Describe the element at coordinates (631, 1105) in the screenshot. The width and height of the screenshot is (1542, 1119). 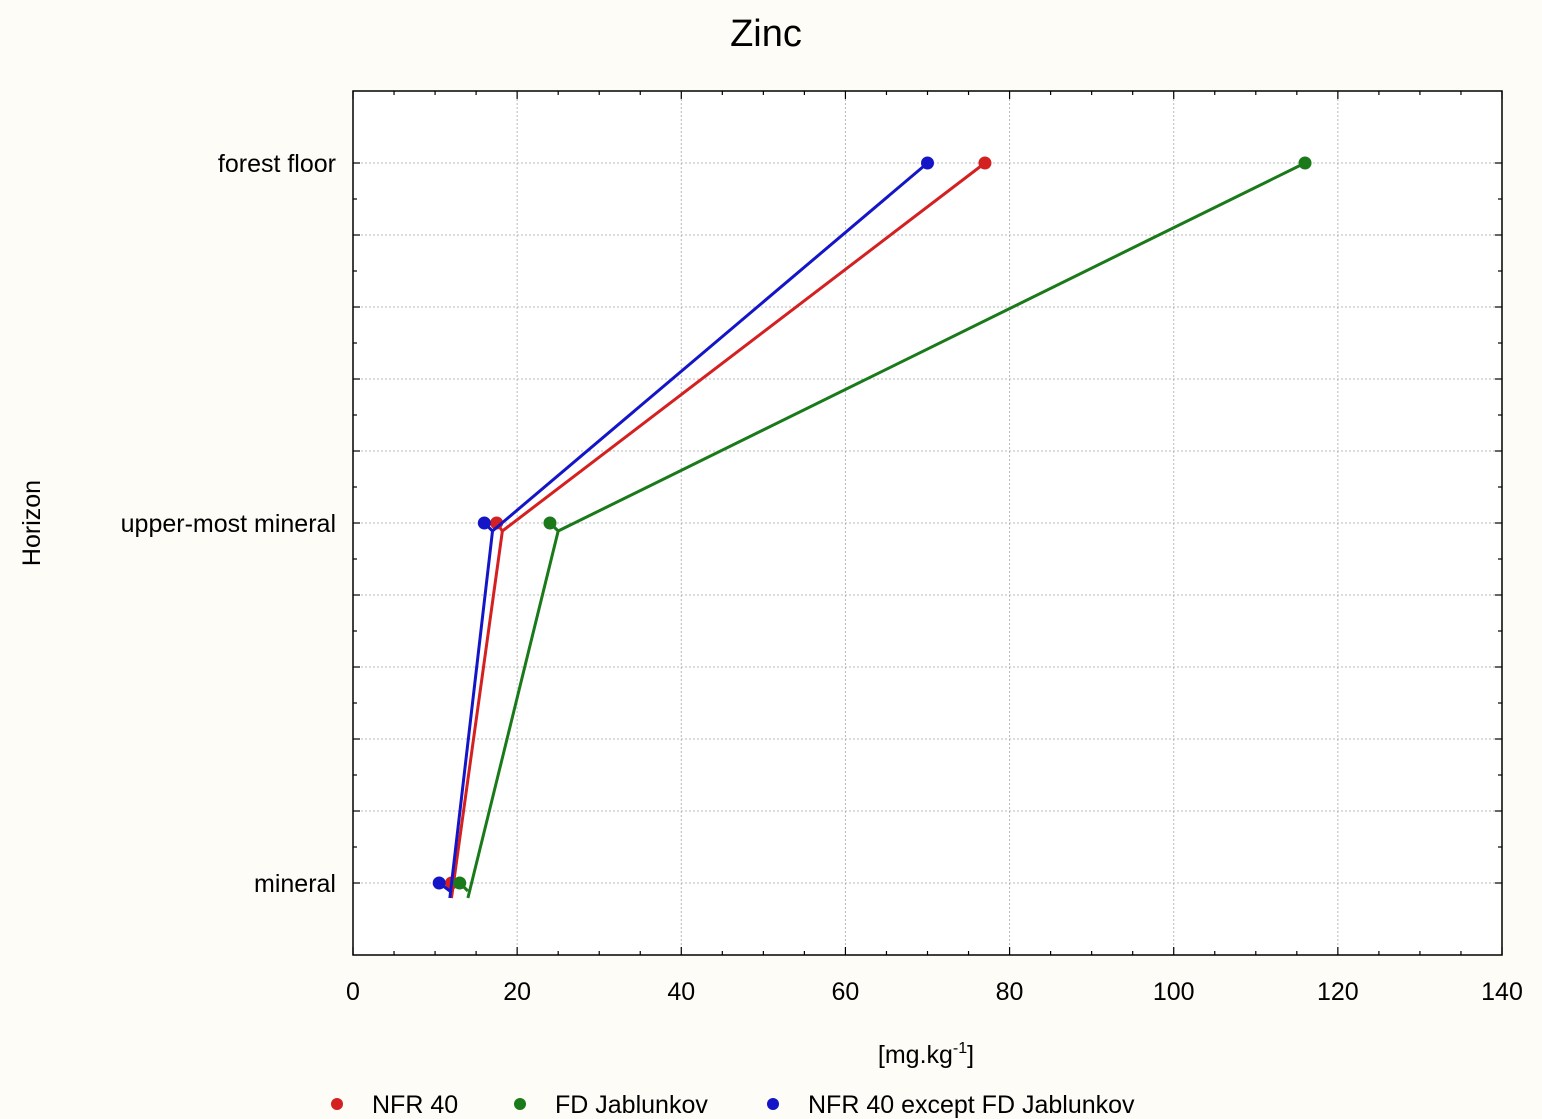
I see `legend-label-2: FD Jablunkov` at that location.